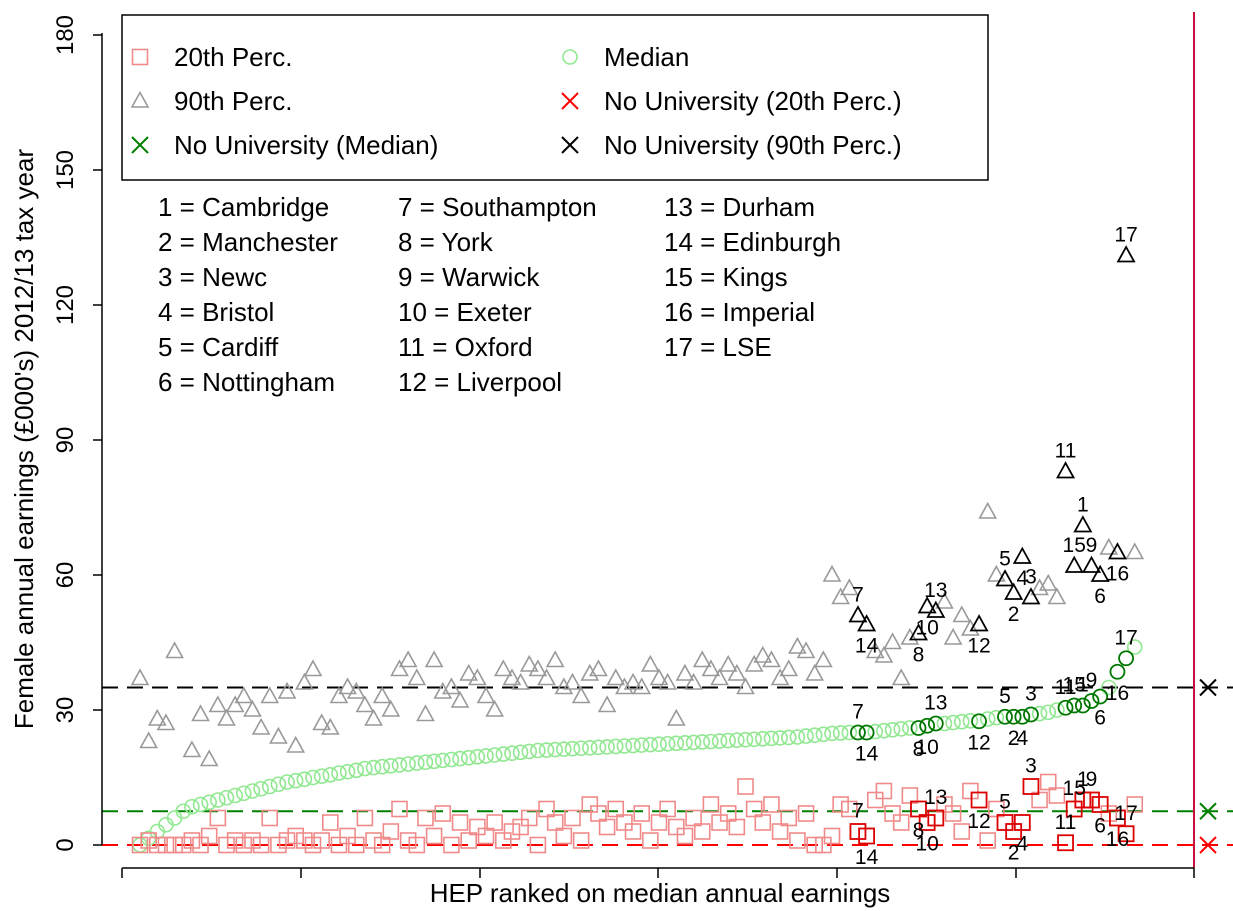  What do you see at coordinates (1031, 577) in the screenshot?
I see `point-label: 3` at bounding box center [1031, 577].